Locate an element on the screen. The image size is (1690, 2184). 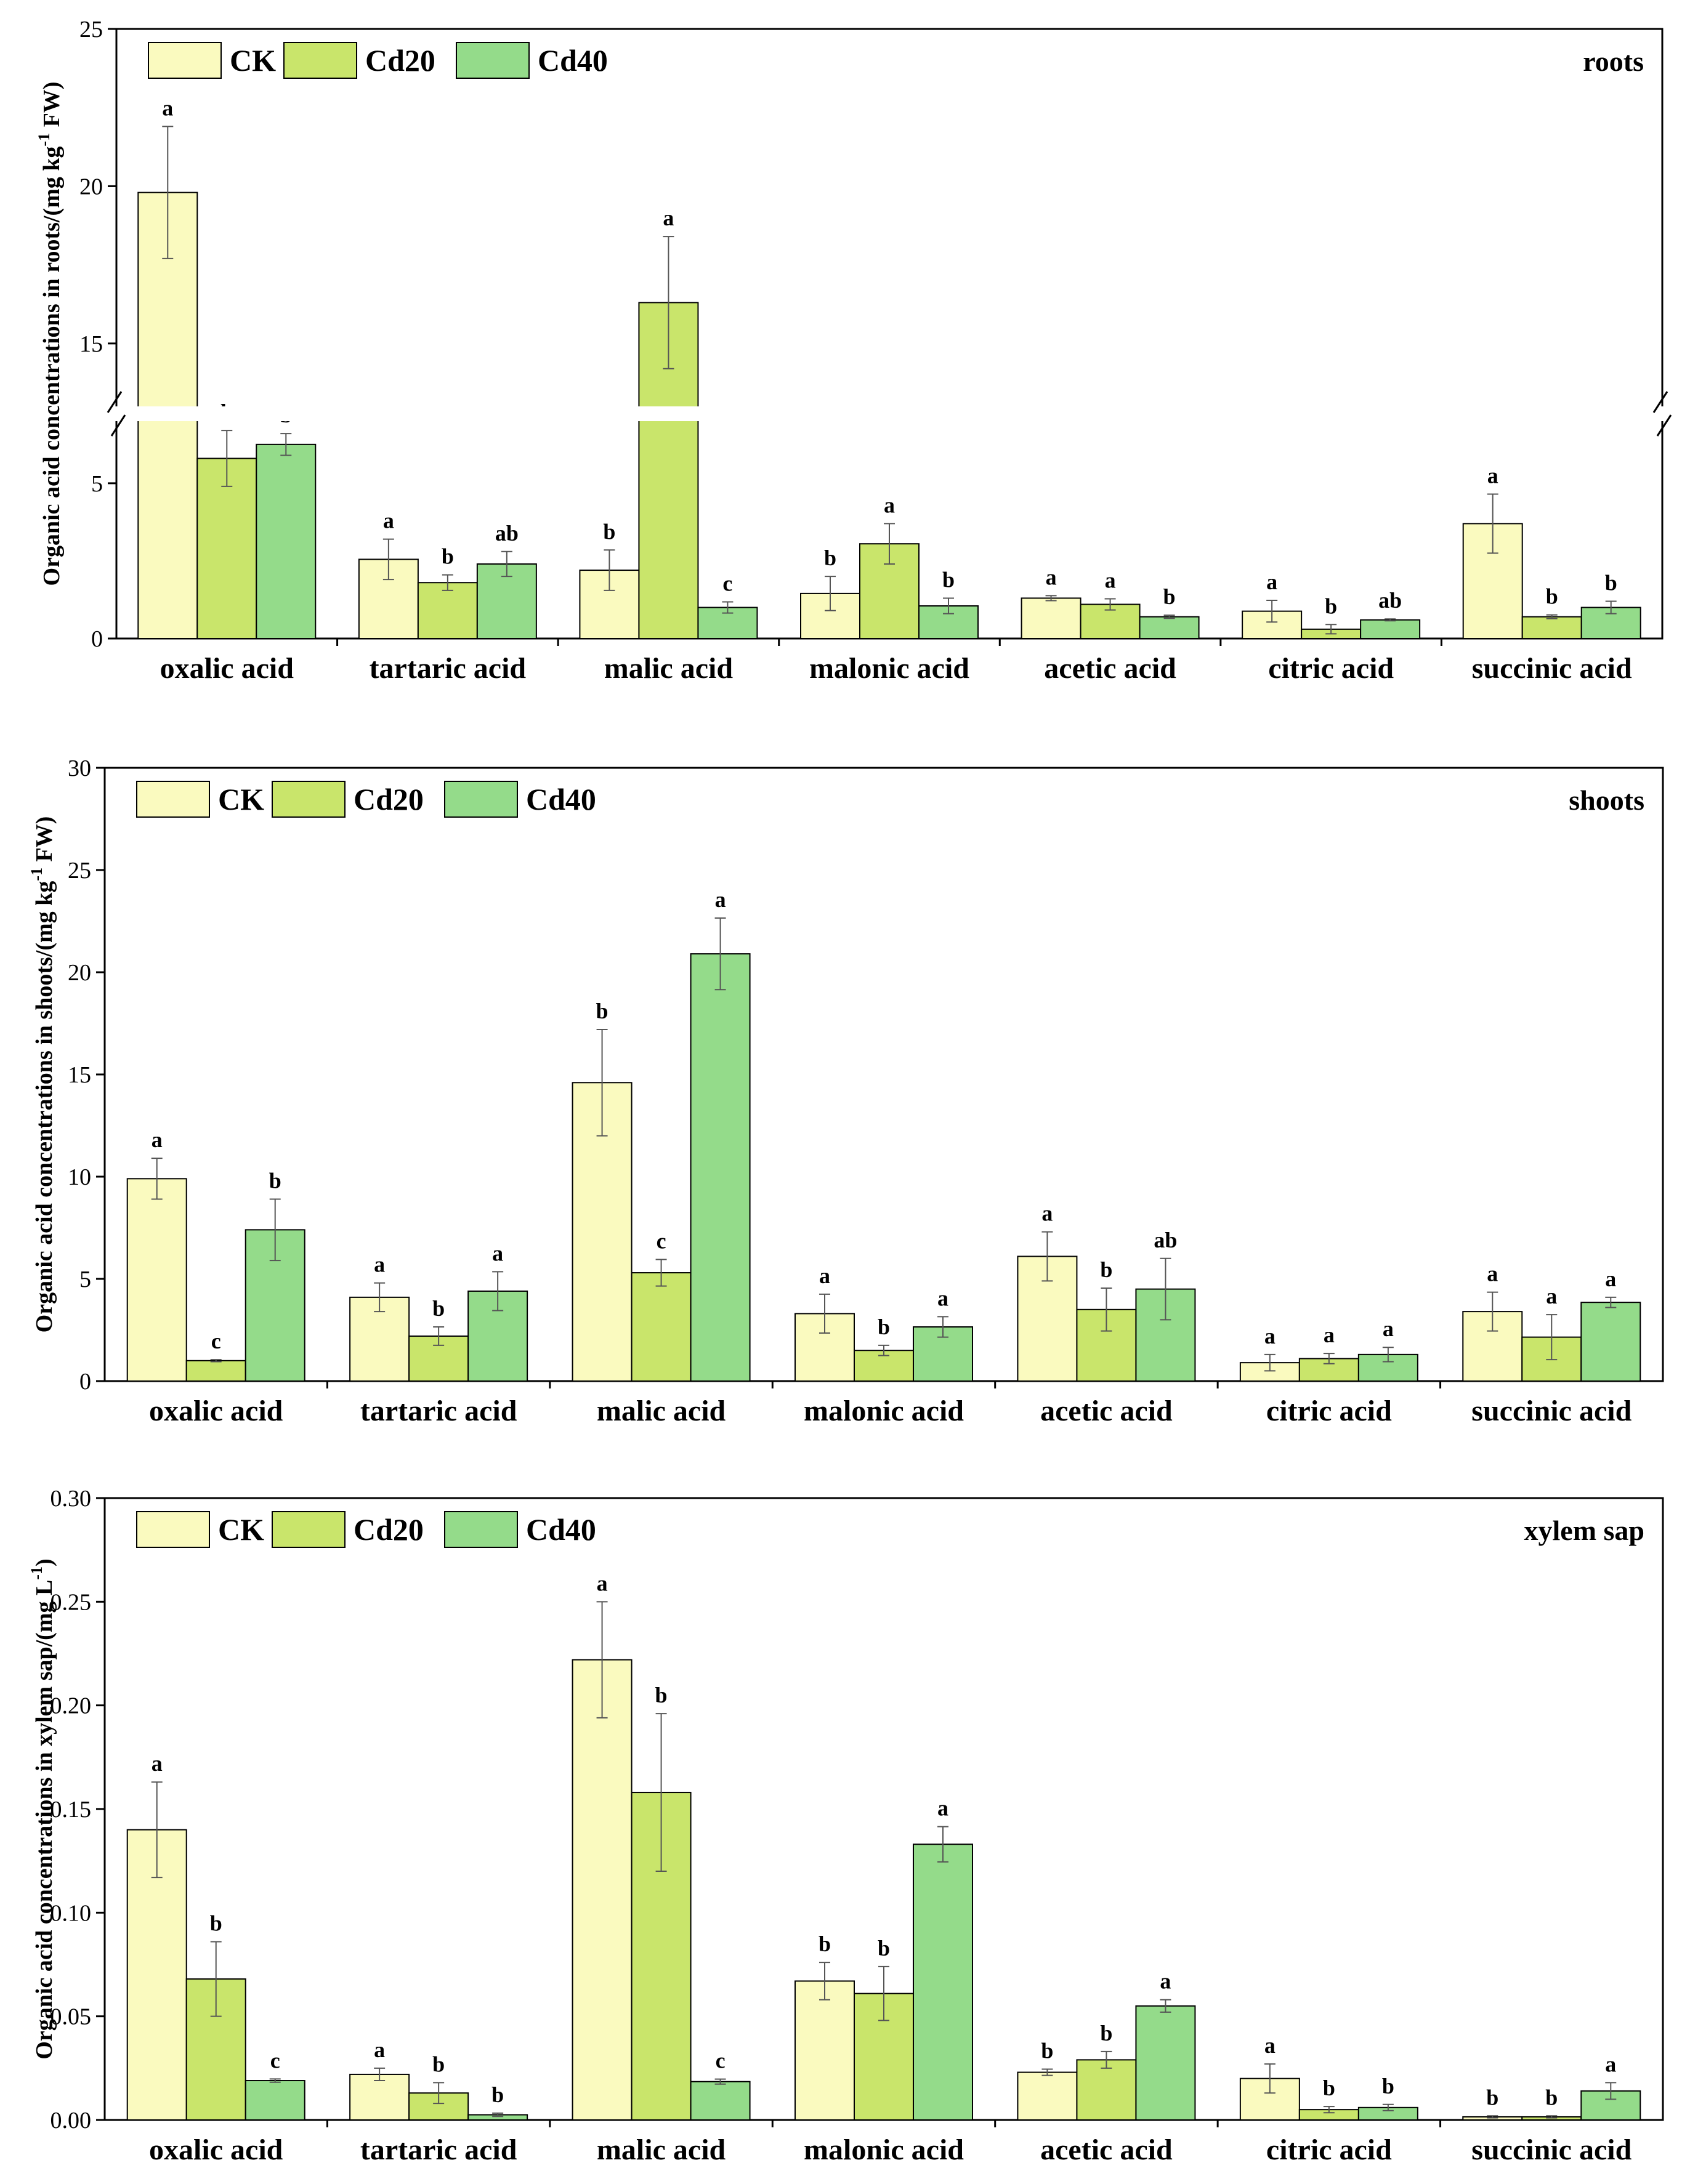
axis-break-gap-left is located at coordinates (117, 413).